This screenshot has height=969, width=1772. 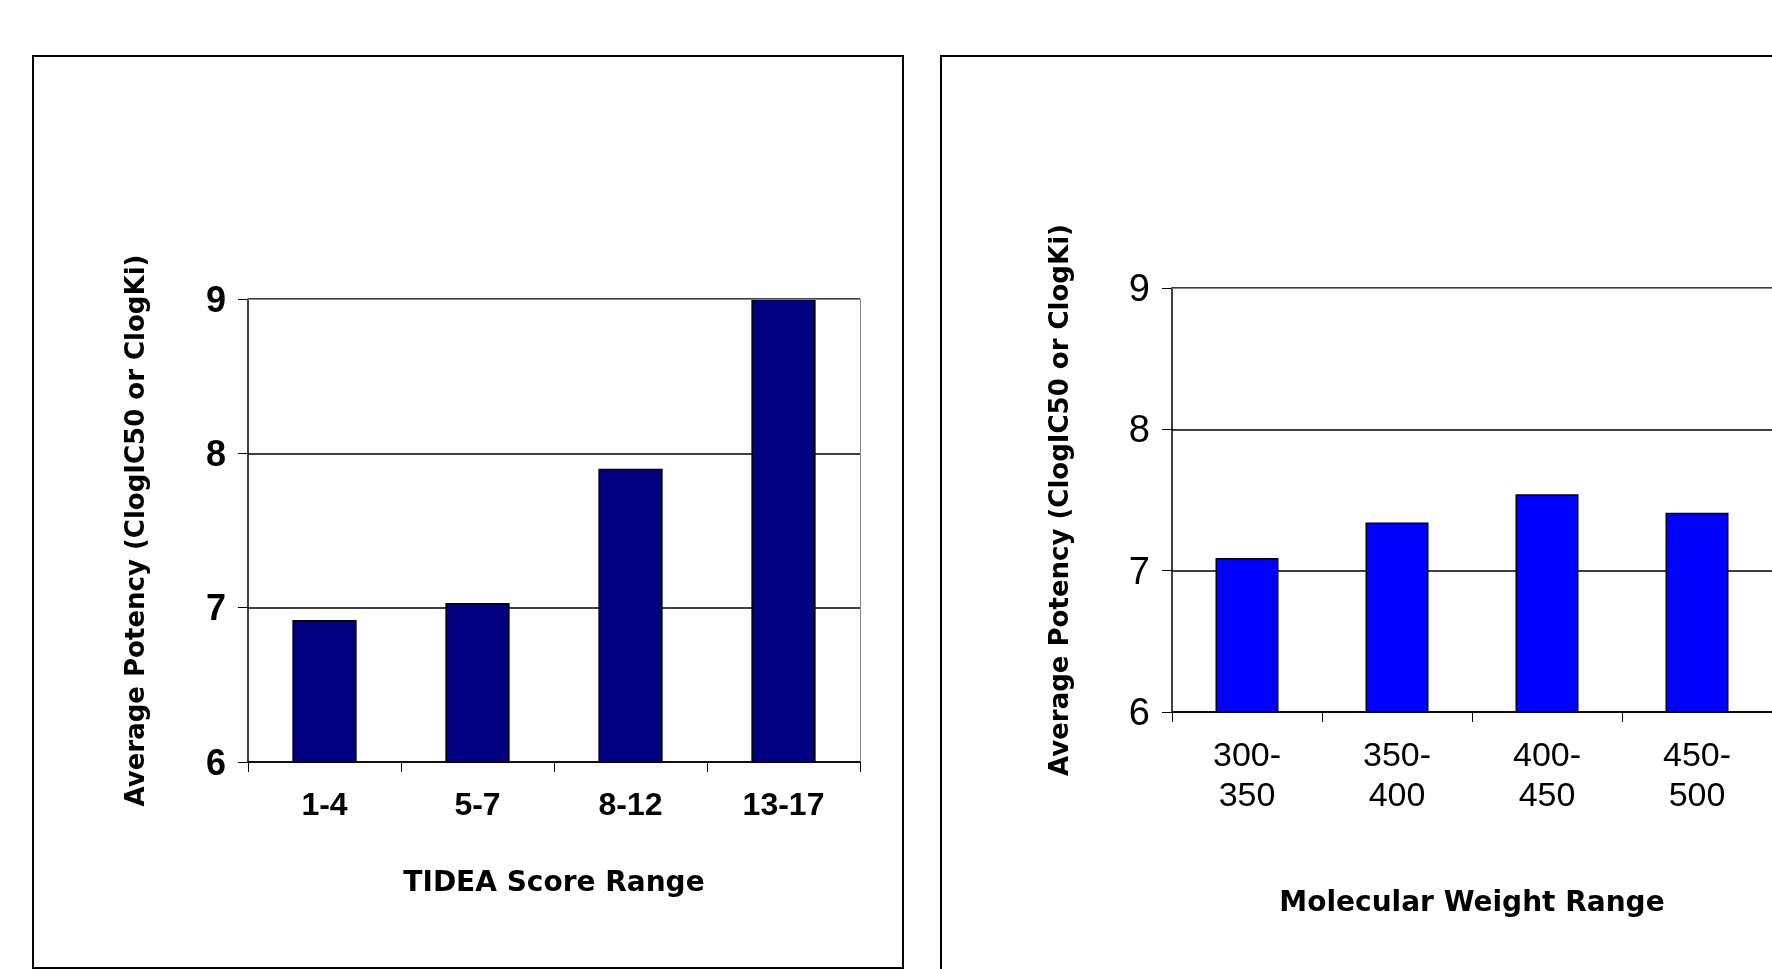 I want to click on x-tick-label: 300-350, so click(x=1247, y=774).